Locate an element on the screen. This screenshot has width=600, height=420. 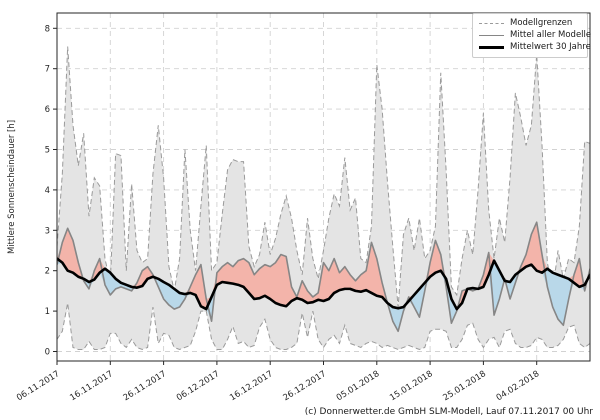
x-tick-label: 15.01.2018 is located at coordinates (411, 386).